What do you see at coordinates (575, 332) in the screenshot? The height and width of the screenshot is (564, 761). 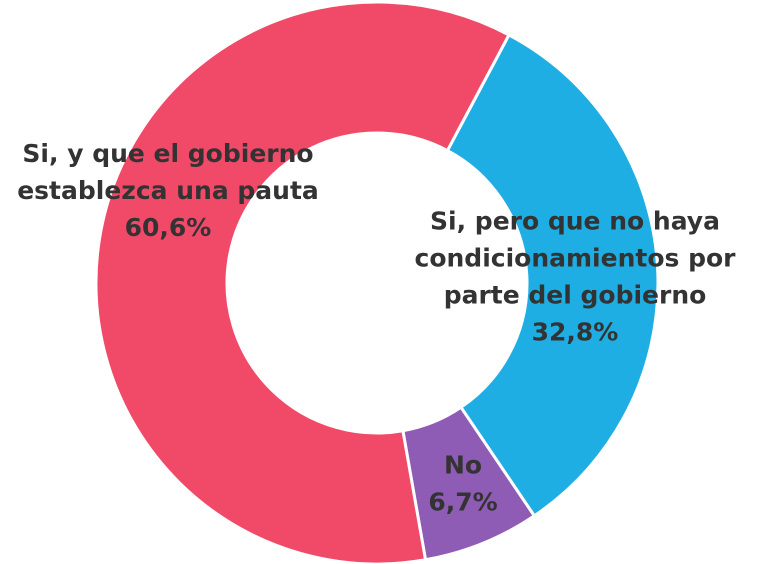 I see `value-label: 32,8%` at bounding box center [575, 332].